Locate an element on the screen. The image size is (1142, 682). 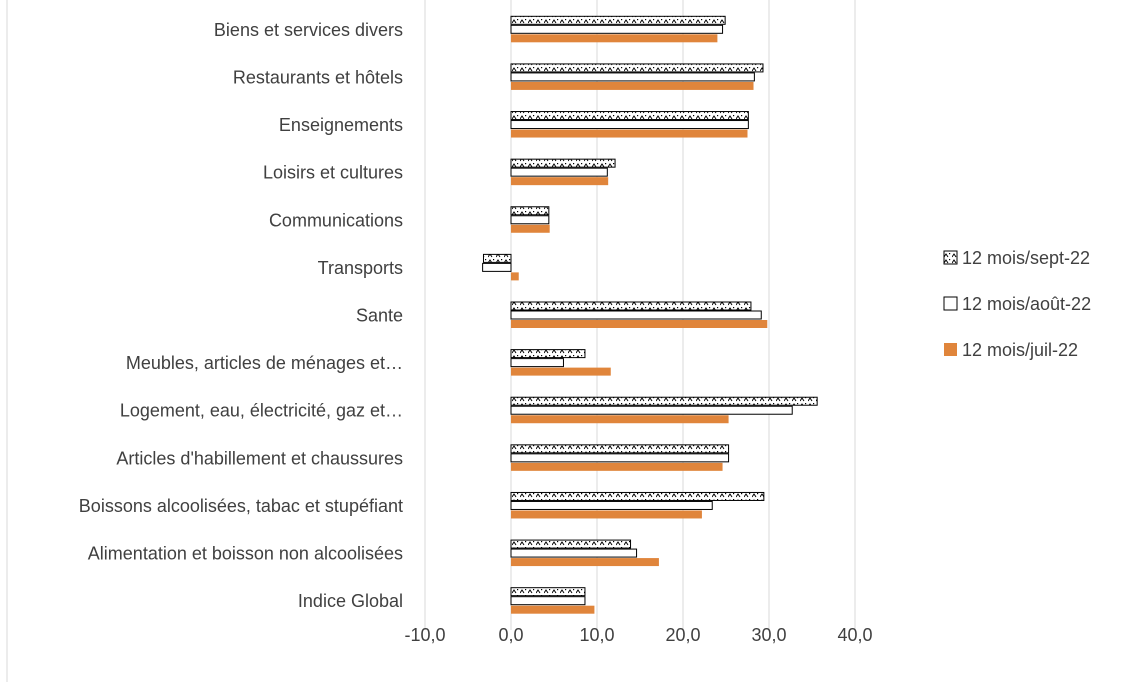
category-label: Sante is located at coordinates (379, 316).